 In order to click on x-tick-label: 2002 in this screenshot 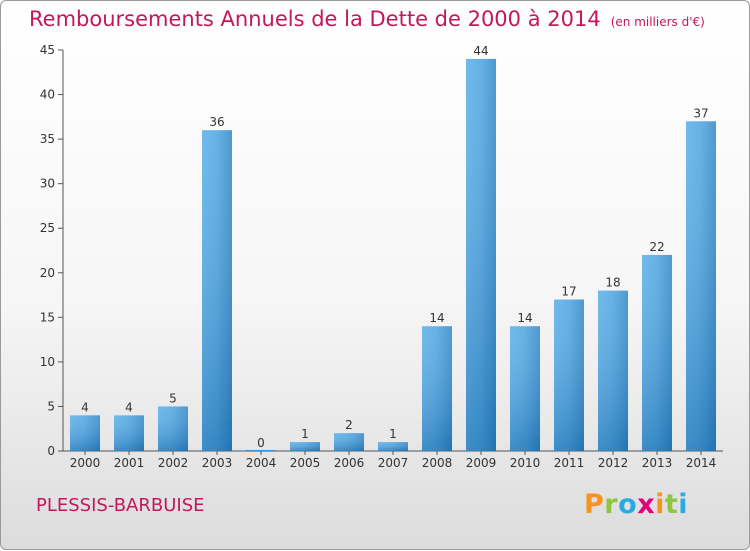, I will do `click(173, 463)`.